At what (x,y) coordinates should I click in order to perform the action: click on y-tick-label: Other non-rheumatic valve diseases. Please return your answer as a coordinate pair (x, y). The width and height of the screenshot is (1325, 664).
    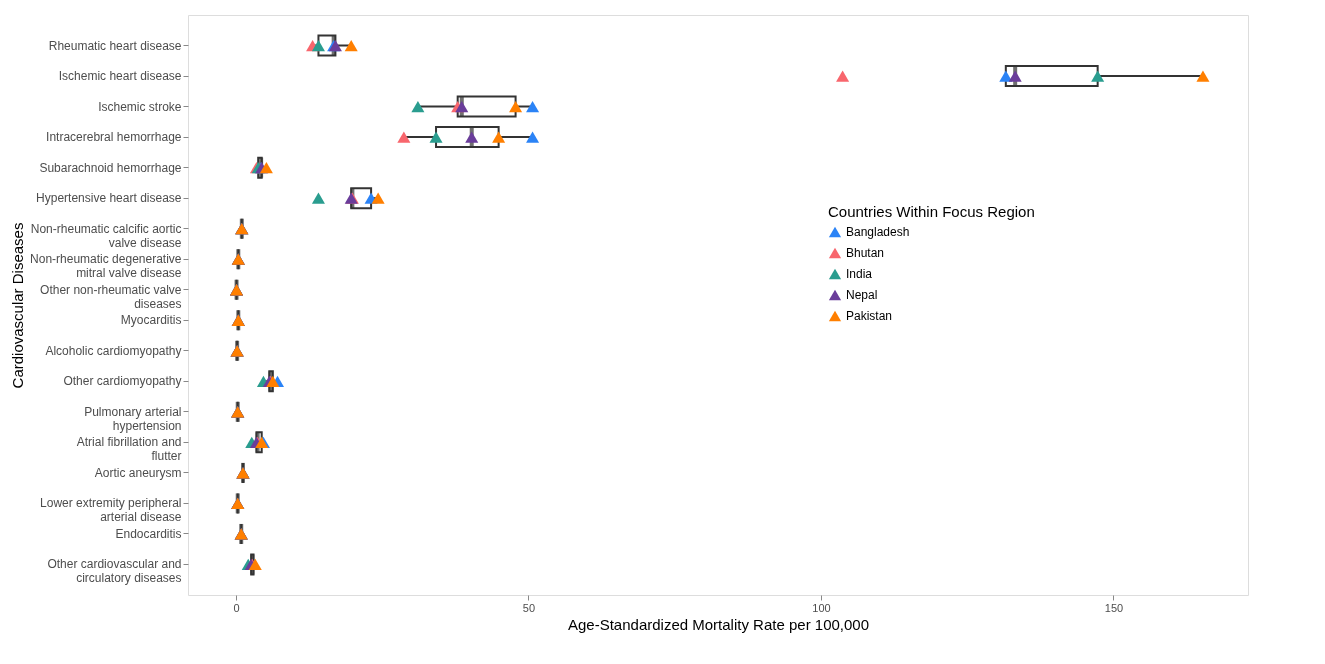
    Looking at the image, I should click on (111, 296).